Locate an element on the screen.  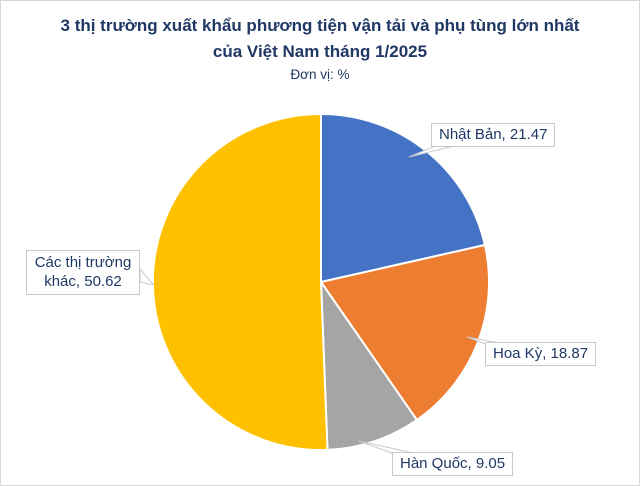
data-label-cac-thi-truong-khac: Các thị trường khác, 50.62 is located at coordinates (83, 272).